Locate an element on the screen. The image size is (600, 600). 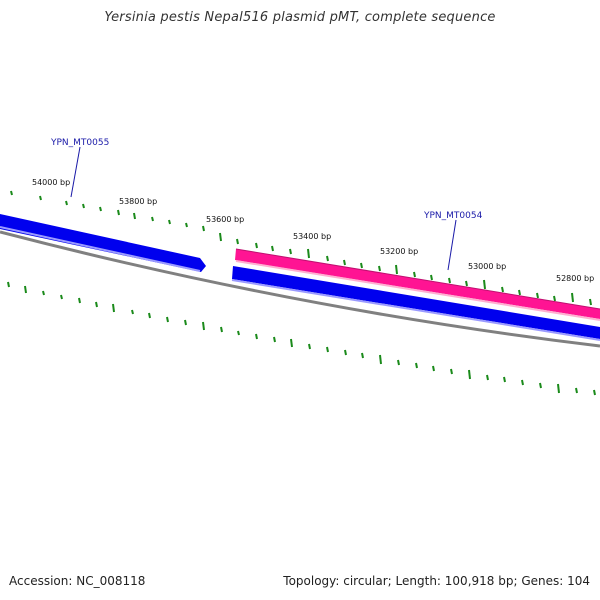
gene-edge is located at coordinates (417, 279).